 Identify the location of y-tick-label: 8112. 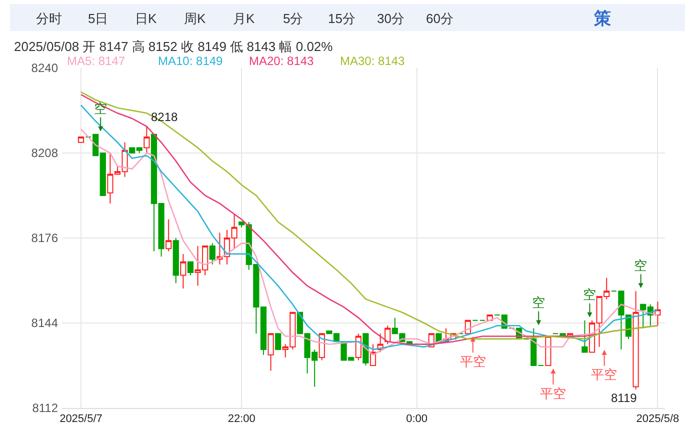
(45, 408).